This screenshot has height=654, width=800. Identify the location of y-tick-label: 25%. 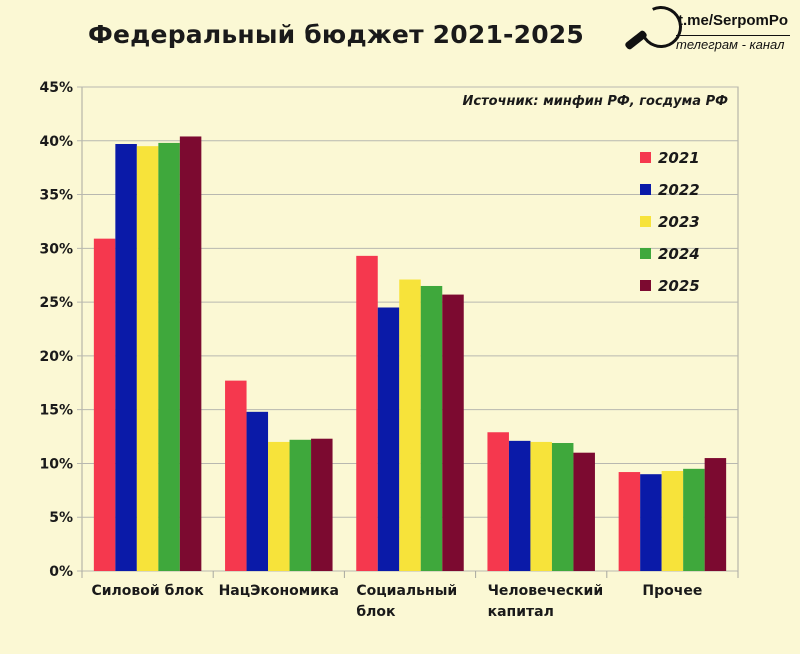
(56, 303).